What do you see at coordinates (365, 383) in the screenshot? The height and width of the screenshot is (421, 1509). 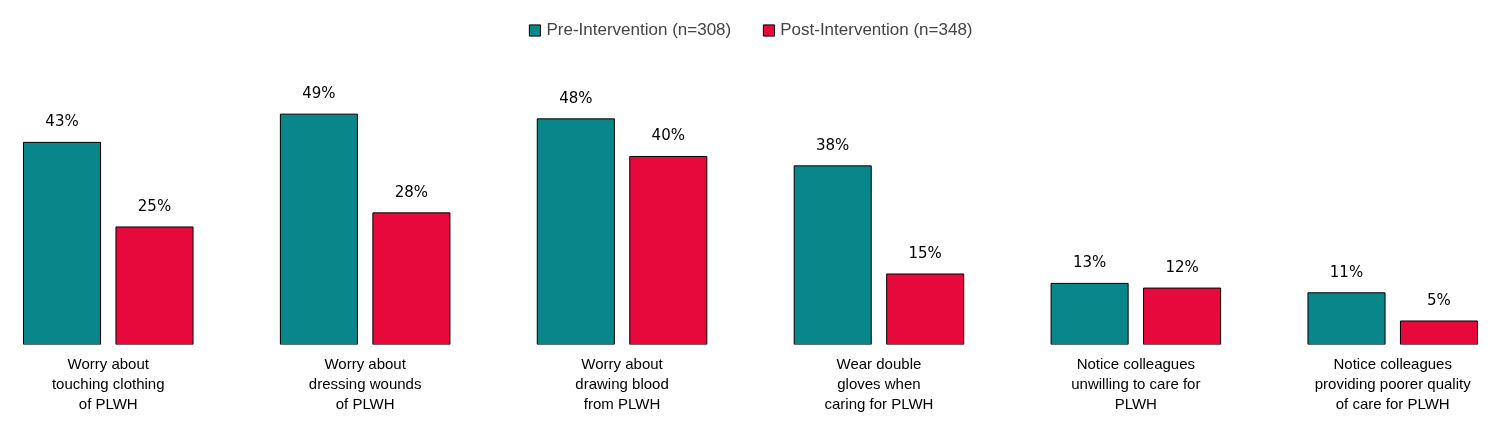 I see `x-tick-label: Worry about dressing wounds of PLWH` at bounding box center [365, 383].